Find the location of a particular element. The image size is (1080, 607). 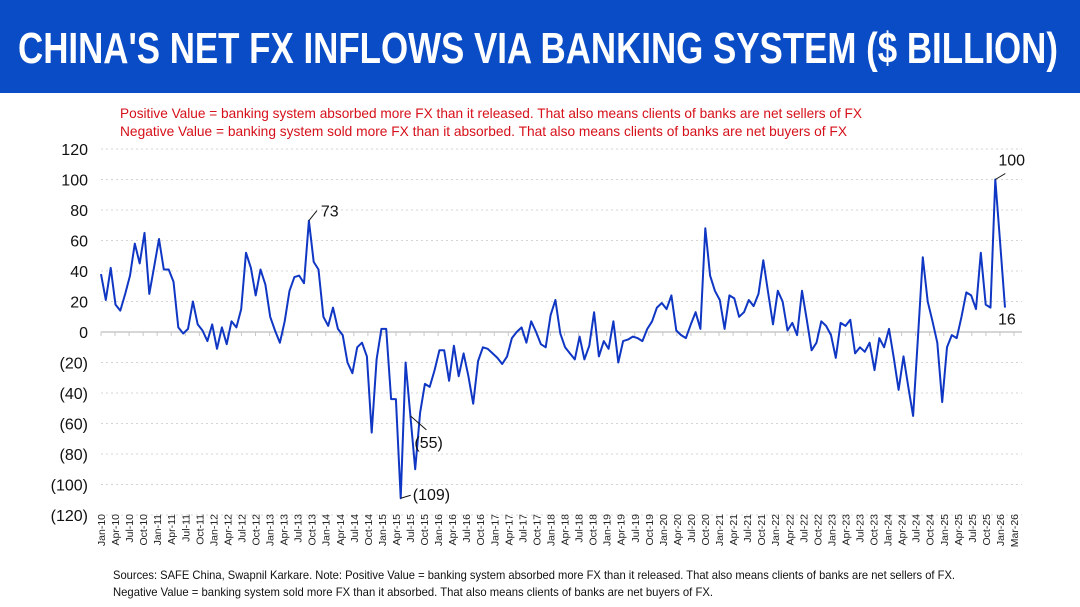

x-tick-label: Apr-24 is located at coordinates (903, 530).